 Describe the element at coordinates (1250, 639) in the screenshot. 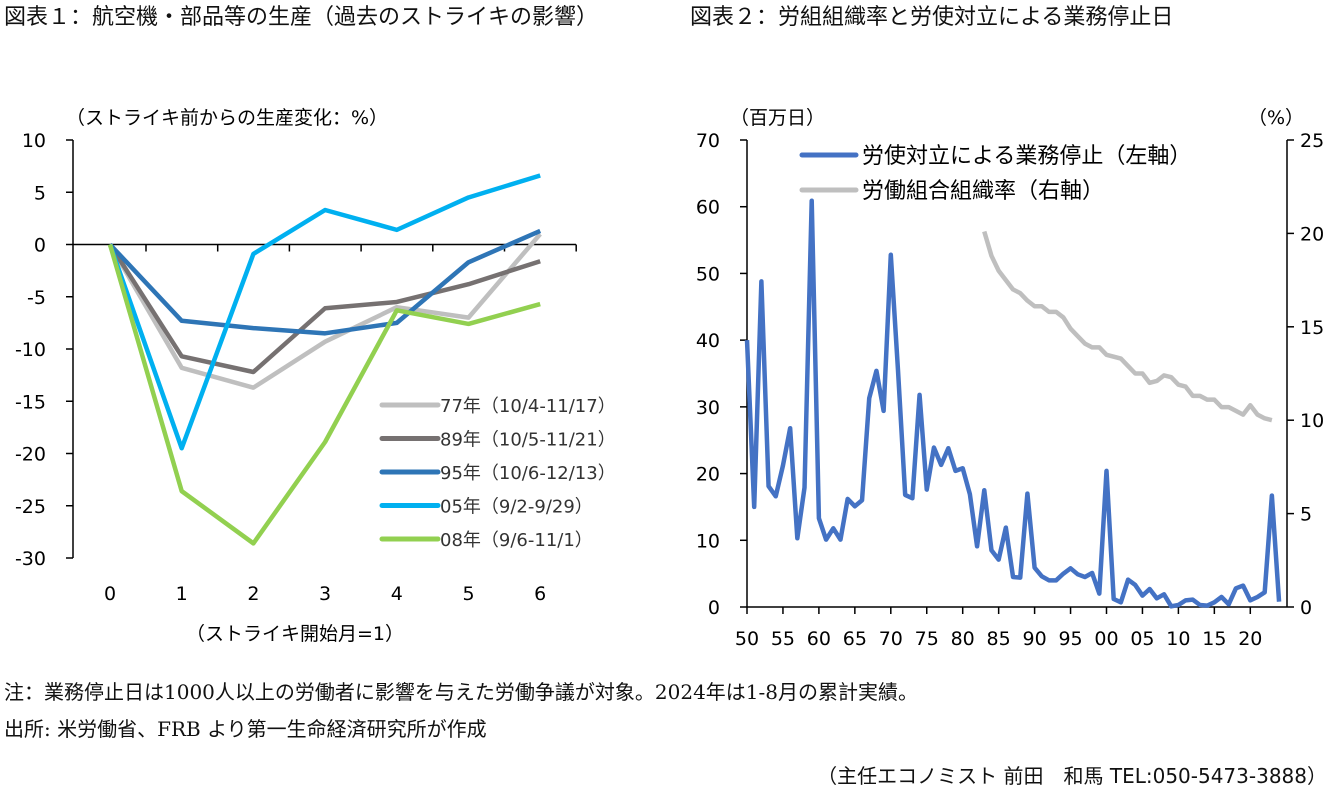

I see `x-tick-label: 20` at that location.